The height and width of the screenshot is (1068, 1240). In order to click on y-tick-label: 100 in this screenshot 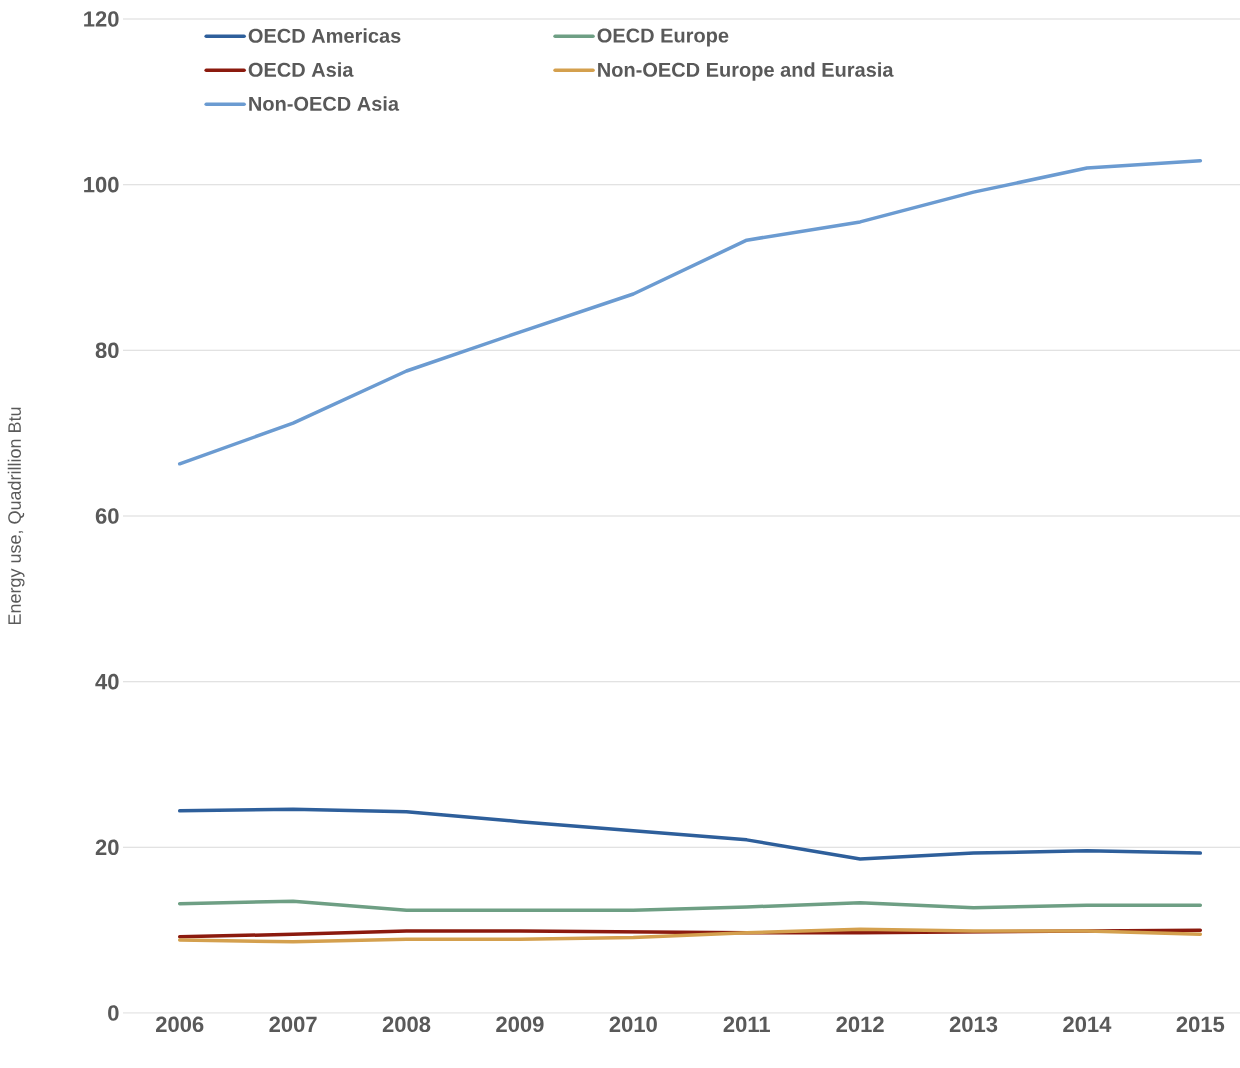, I will do `click(101, 184)`.